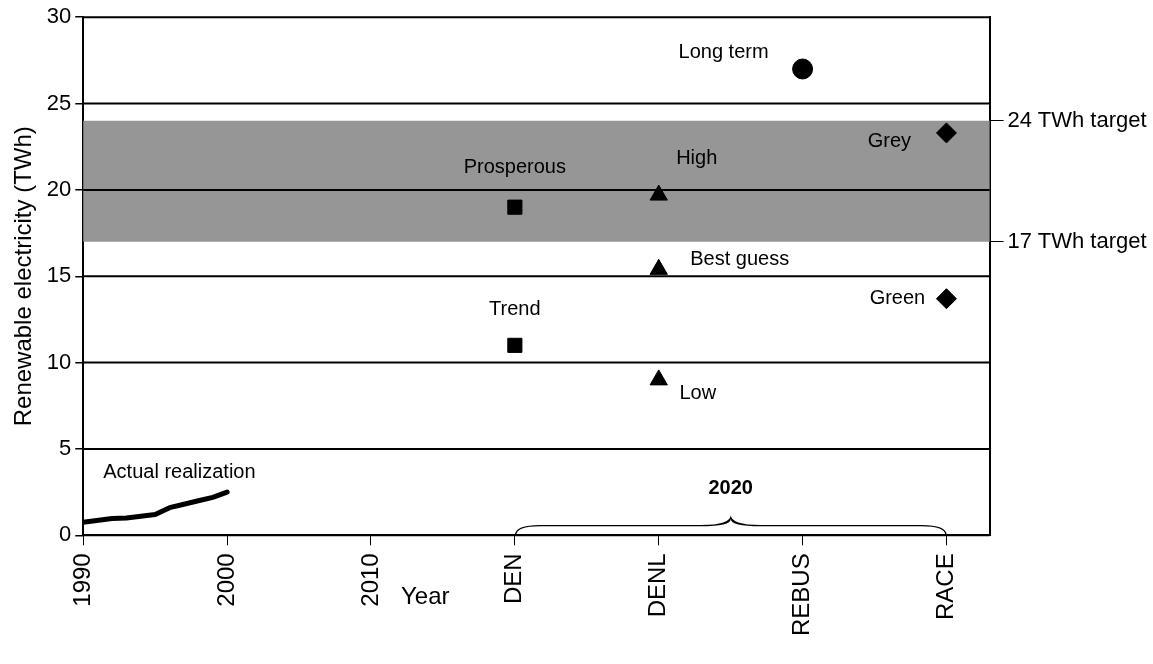 The height and width of the screenshot is (664, 1153). What do you see at coordinates (514, 165) in the screenshot?
I see `annotation: Prosperous` at bounding box center [514, 165].